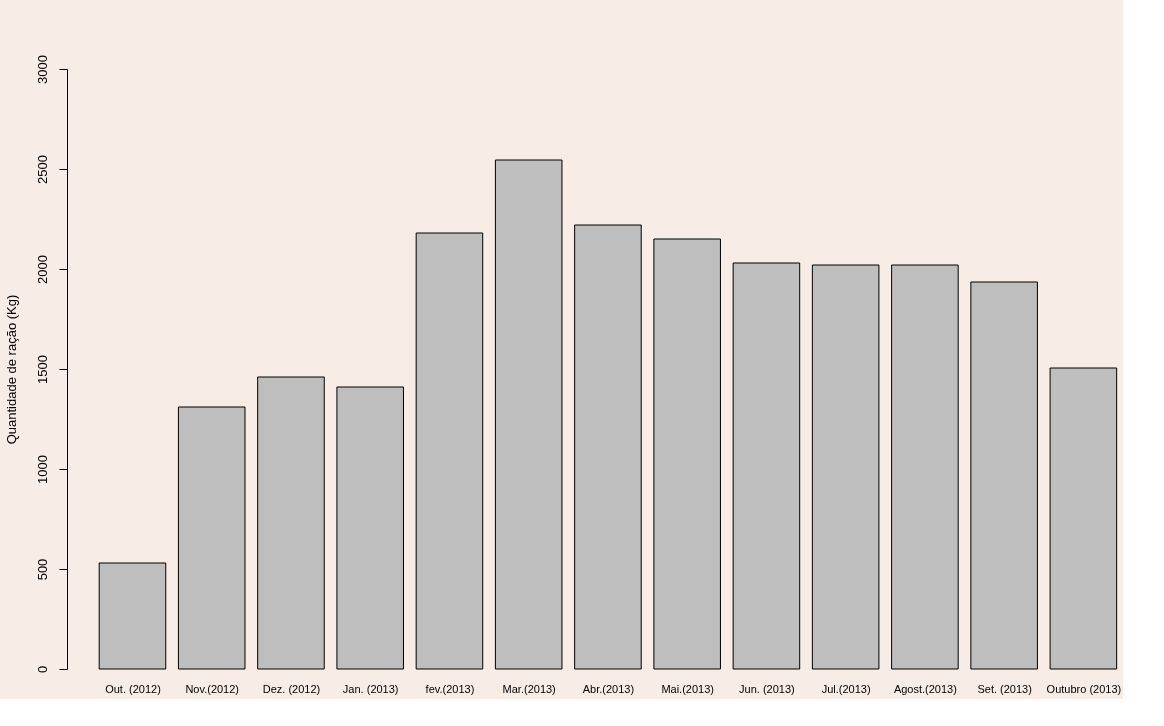  I want to click on y-tick-label: 0, so click(42, 669).